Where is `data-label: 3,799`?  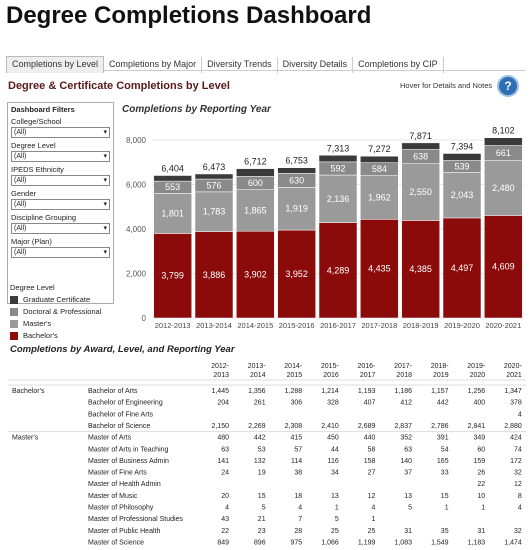 data-label: 3,799 is located at coordinates (172, 276).